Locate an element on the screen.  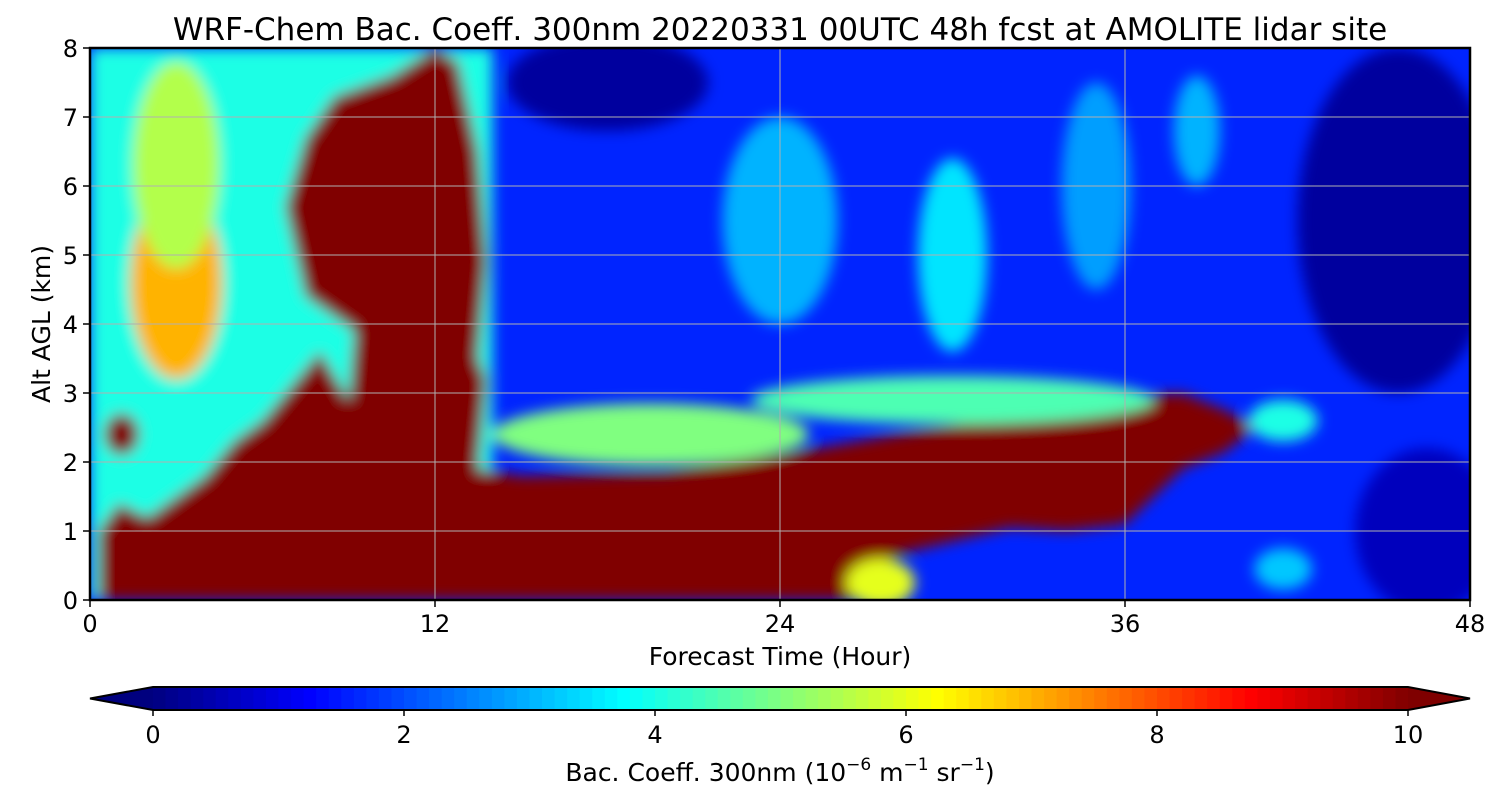
y-tick-label-6: 6 is located at coordinates (70, 187).